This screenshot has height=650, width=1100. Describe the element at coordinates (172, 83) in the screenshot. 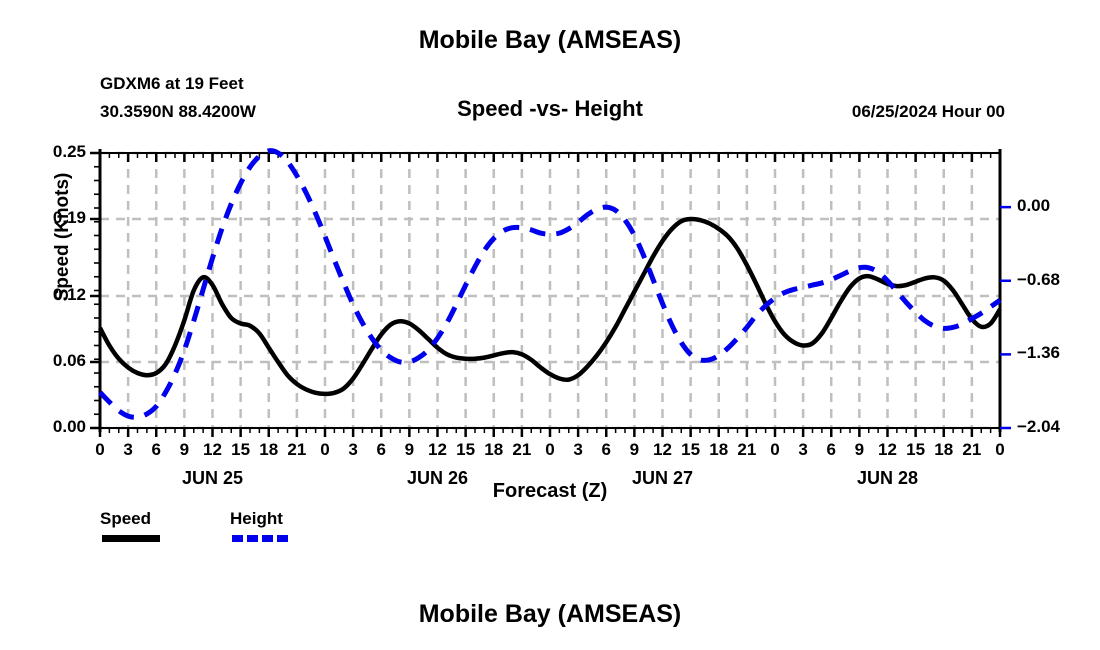

I see `station-id-label: GDXM6 at 19 Feet` at that location.